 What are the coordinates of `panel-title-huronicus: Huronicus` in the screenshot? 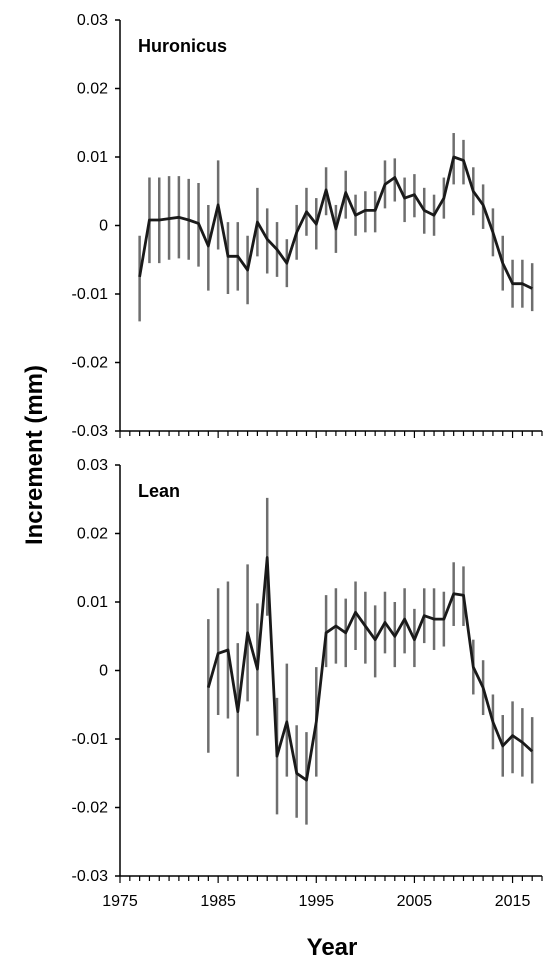 It's located at (182, 46).